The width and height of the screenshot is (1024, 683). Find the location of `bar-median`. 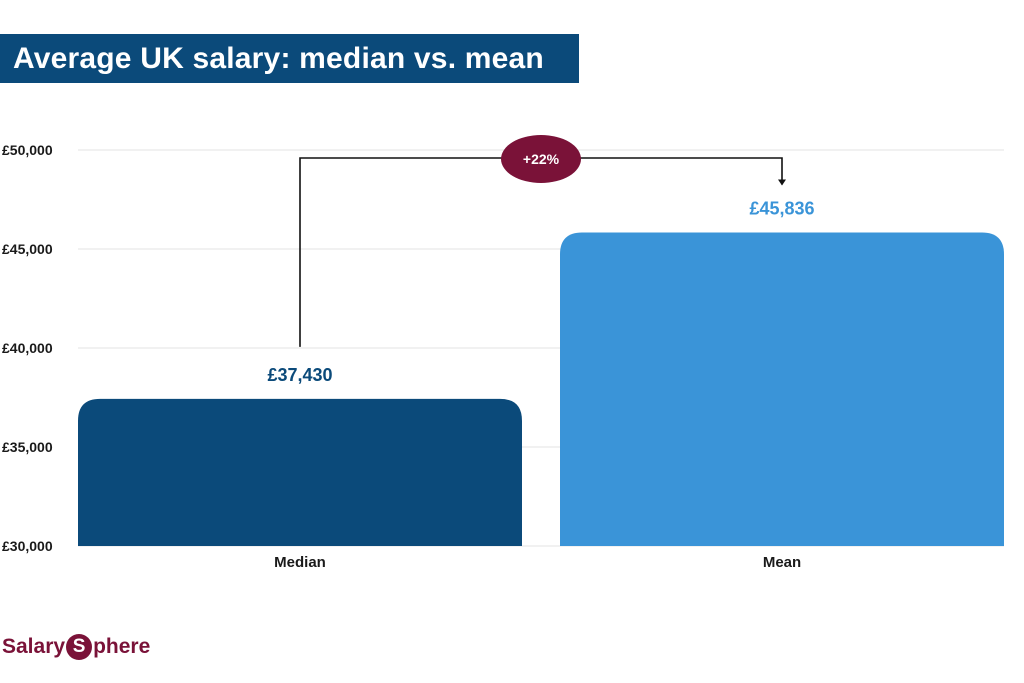

bar-median is located at coordinates (300, 472).